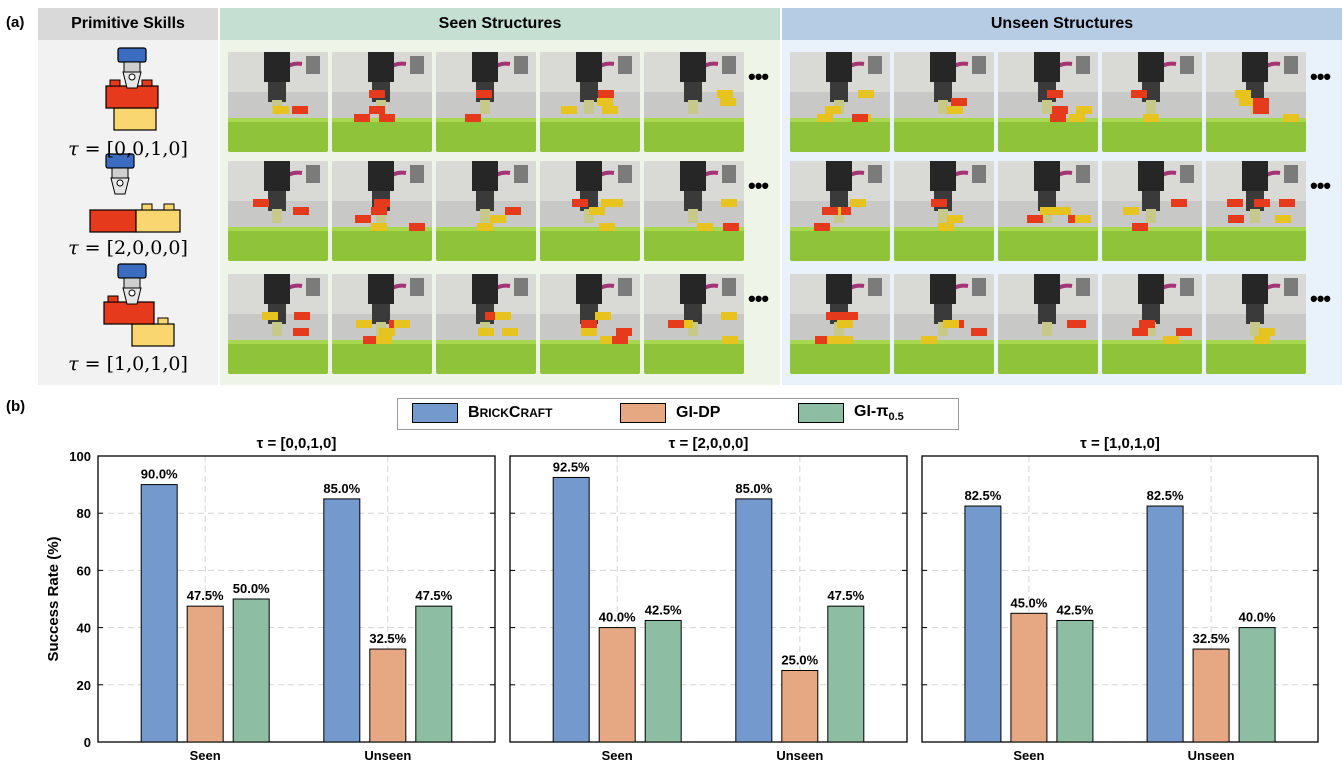 This screenshot has height=766, width=1343. What do you see at coordinates (80, 456) in the screenshot?
I see `y-tick-label: 100` at bounding box center [80, 456].